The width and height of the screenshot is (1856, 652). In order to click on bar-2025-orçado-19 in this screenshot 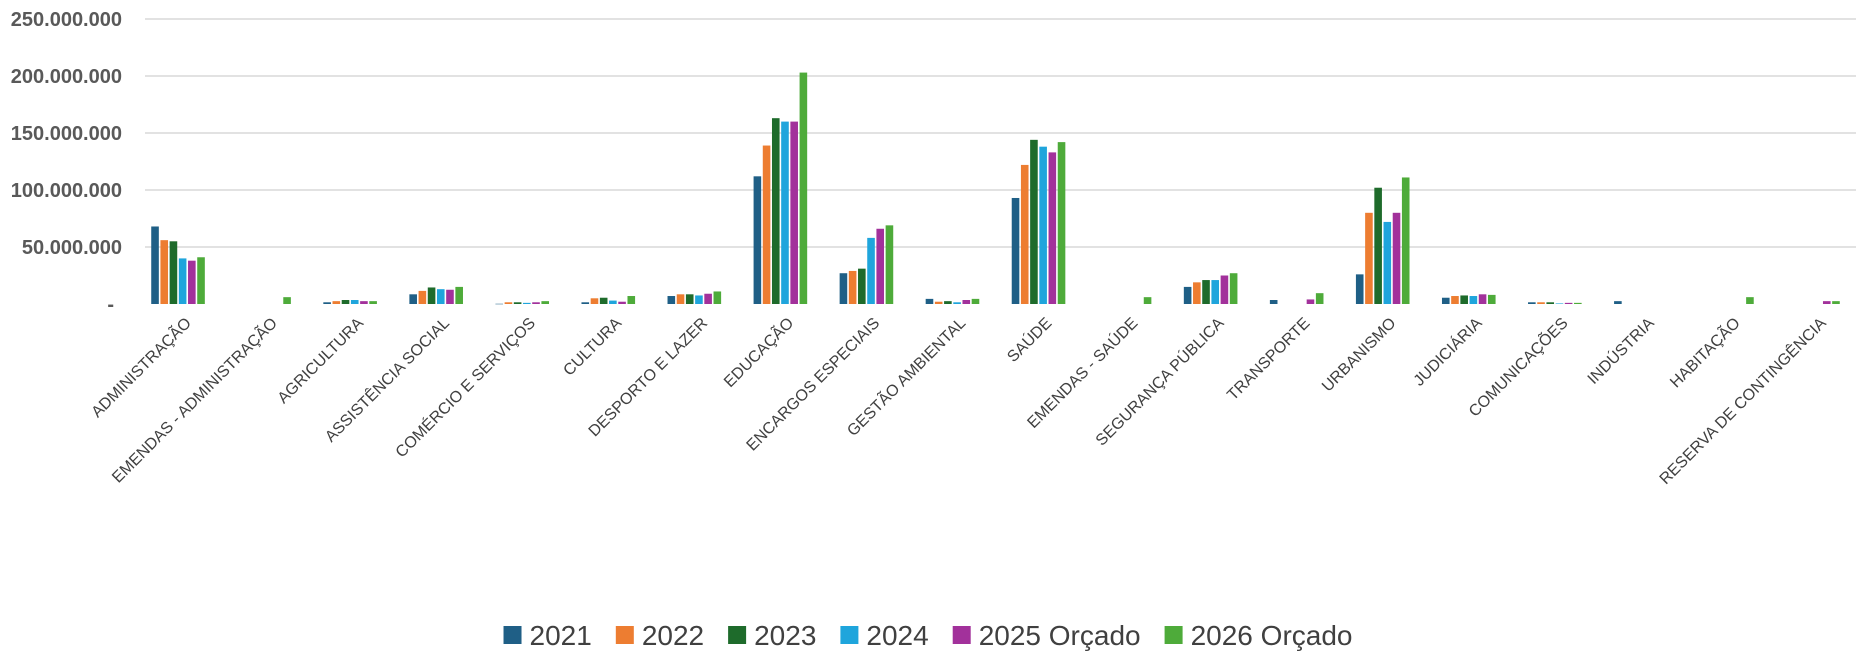, I will do `click(1826, 302)`.